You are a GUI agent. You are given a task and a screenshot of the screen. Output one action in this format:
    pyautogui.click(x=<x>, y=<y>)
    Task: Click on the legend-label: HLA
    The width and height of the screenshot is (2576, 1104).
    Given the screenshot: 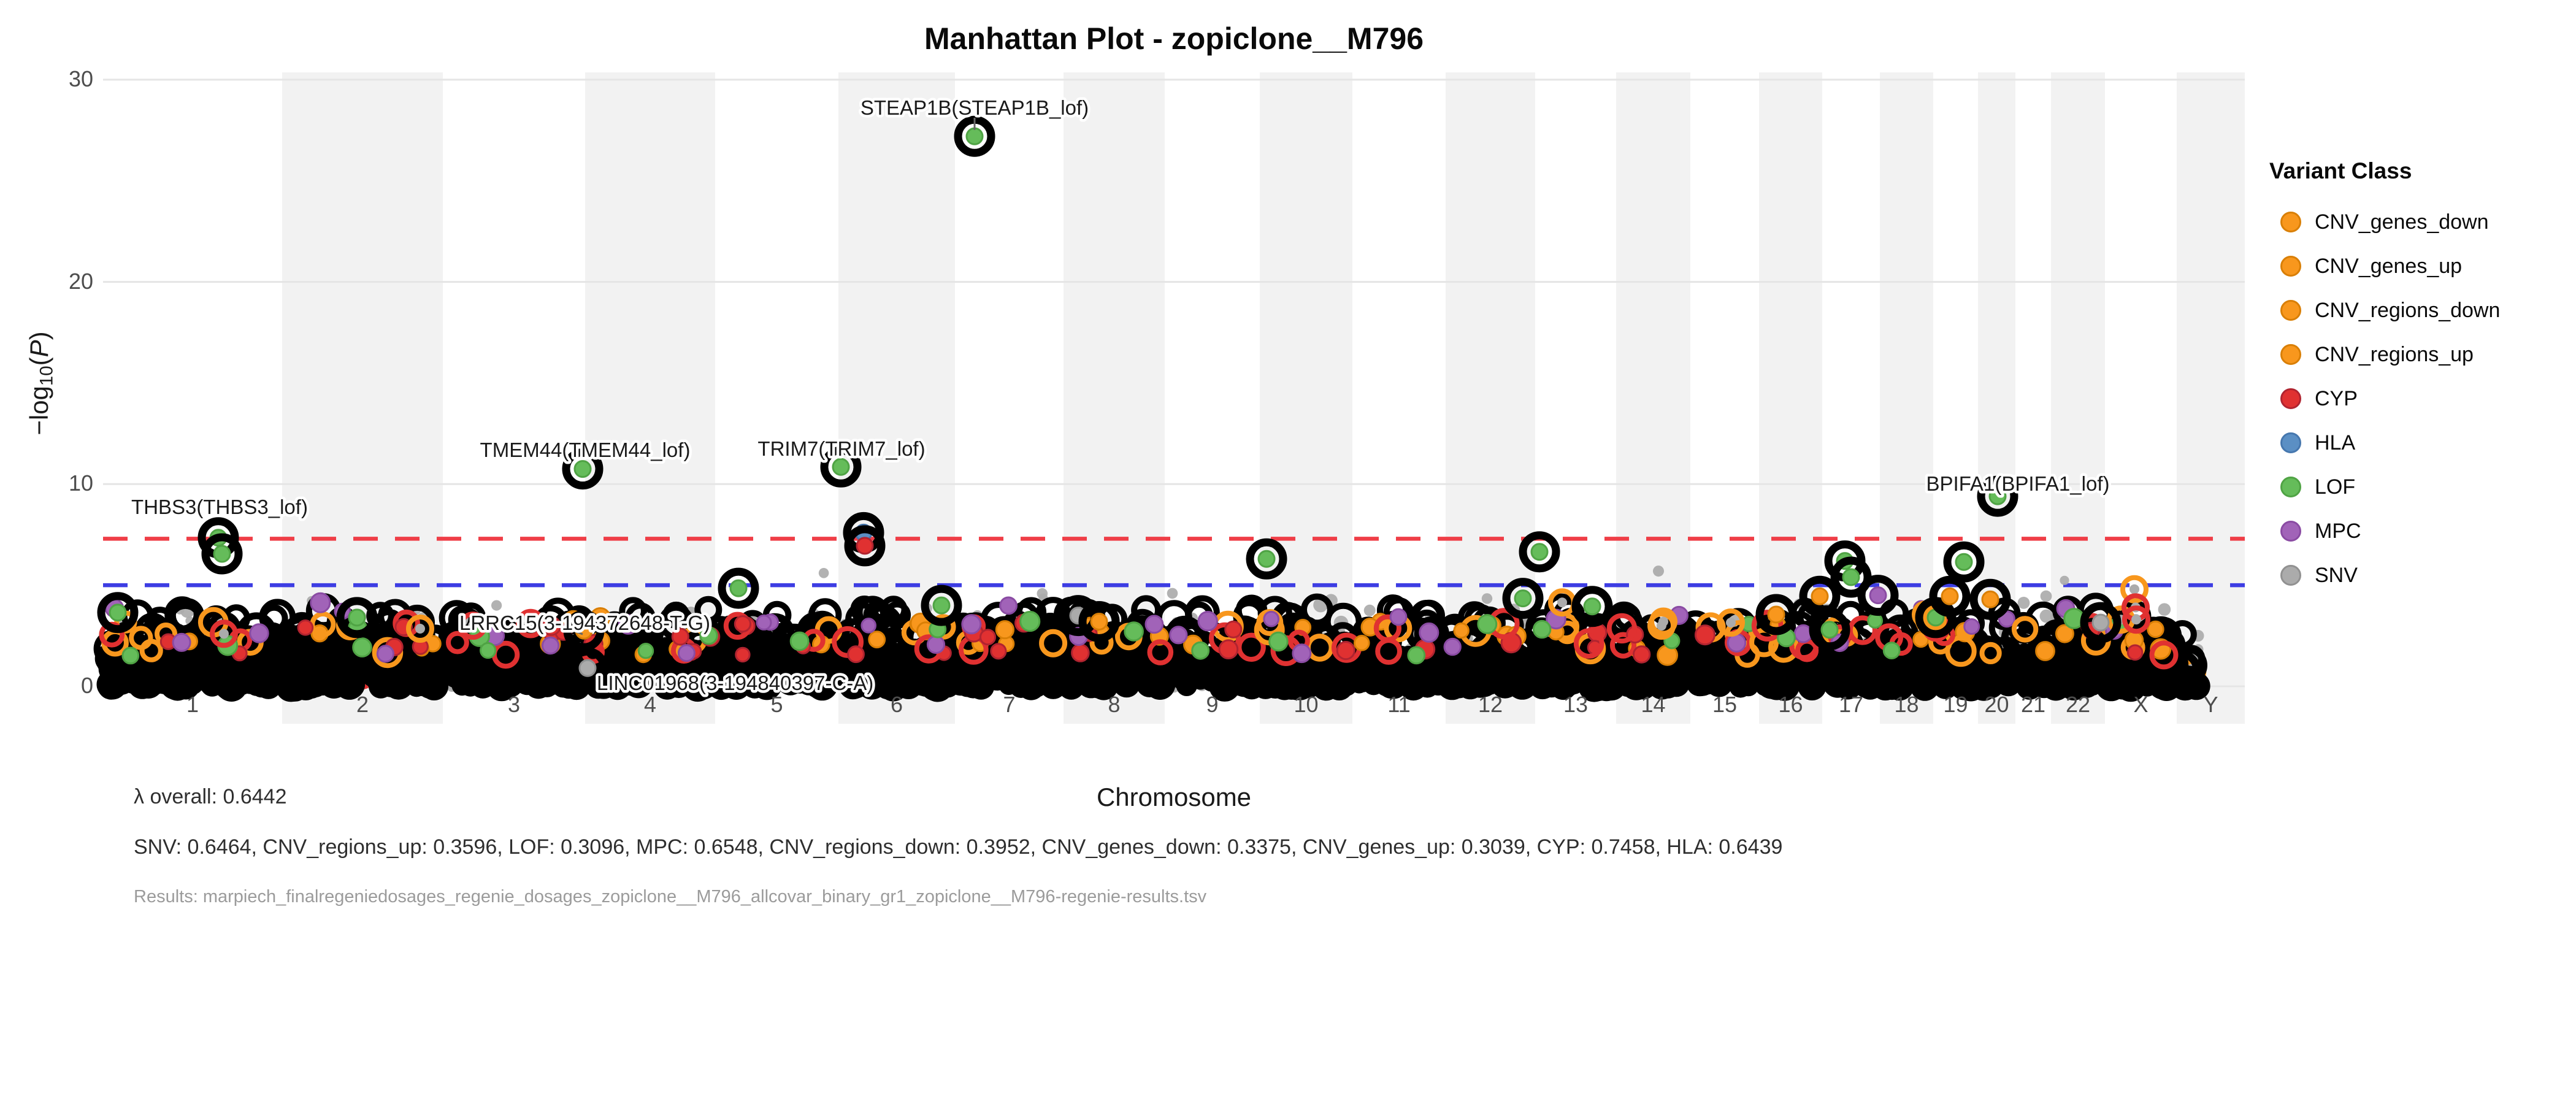 What is the action you would take?
    pyautogui.click(x=2335, y=442)
    